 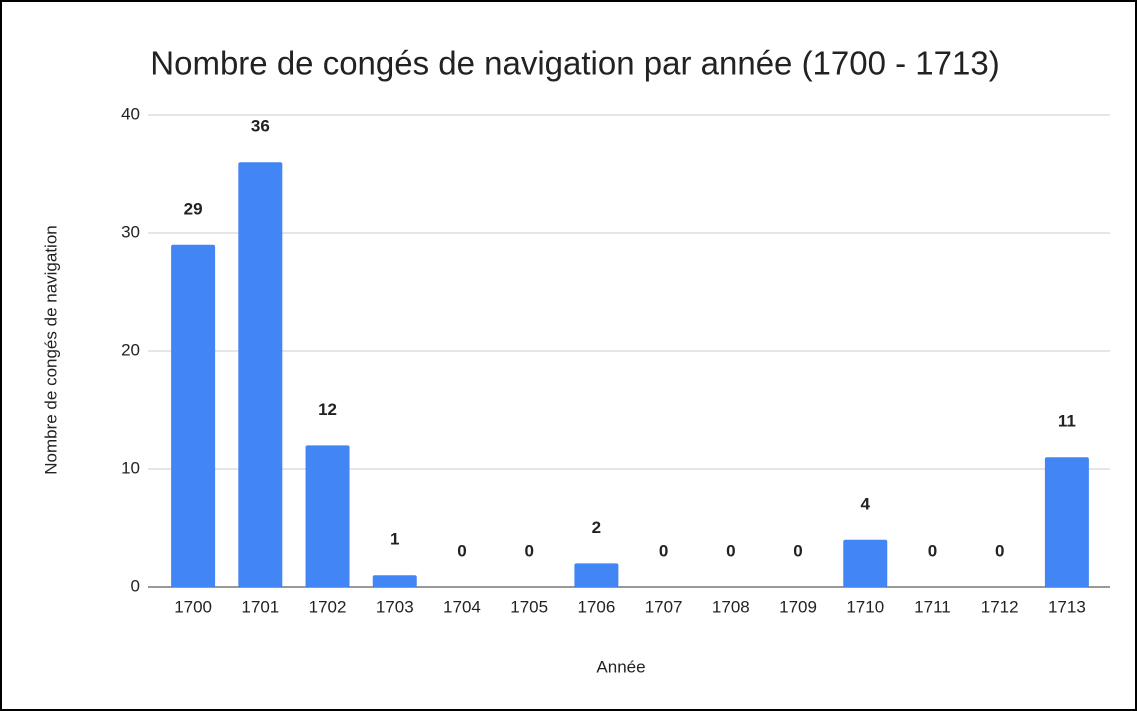 What do you see at coordinates (1067, 421) in the screenshot?
I see `data-label: 11` at bounding box center [1067, 421].